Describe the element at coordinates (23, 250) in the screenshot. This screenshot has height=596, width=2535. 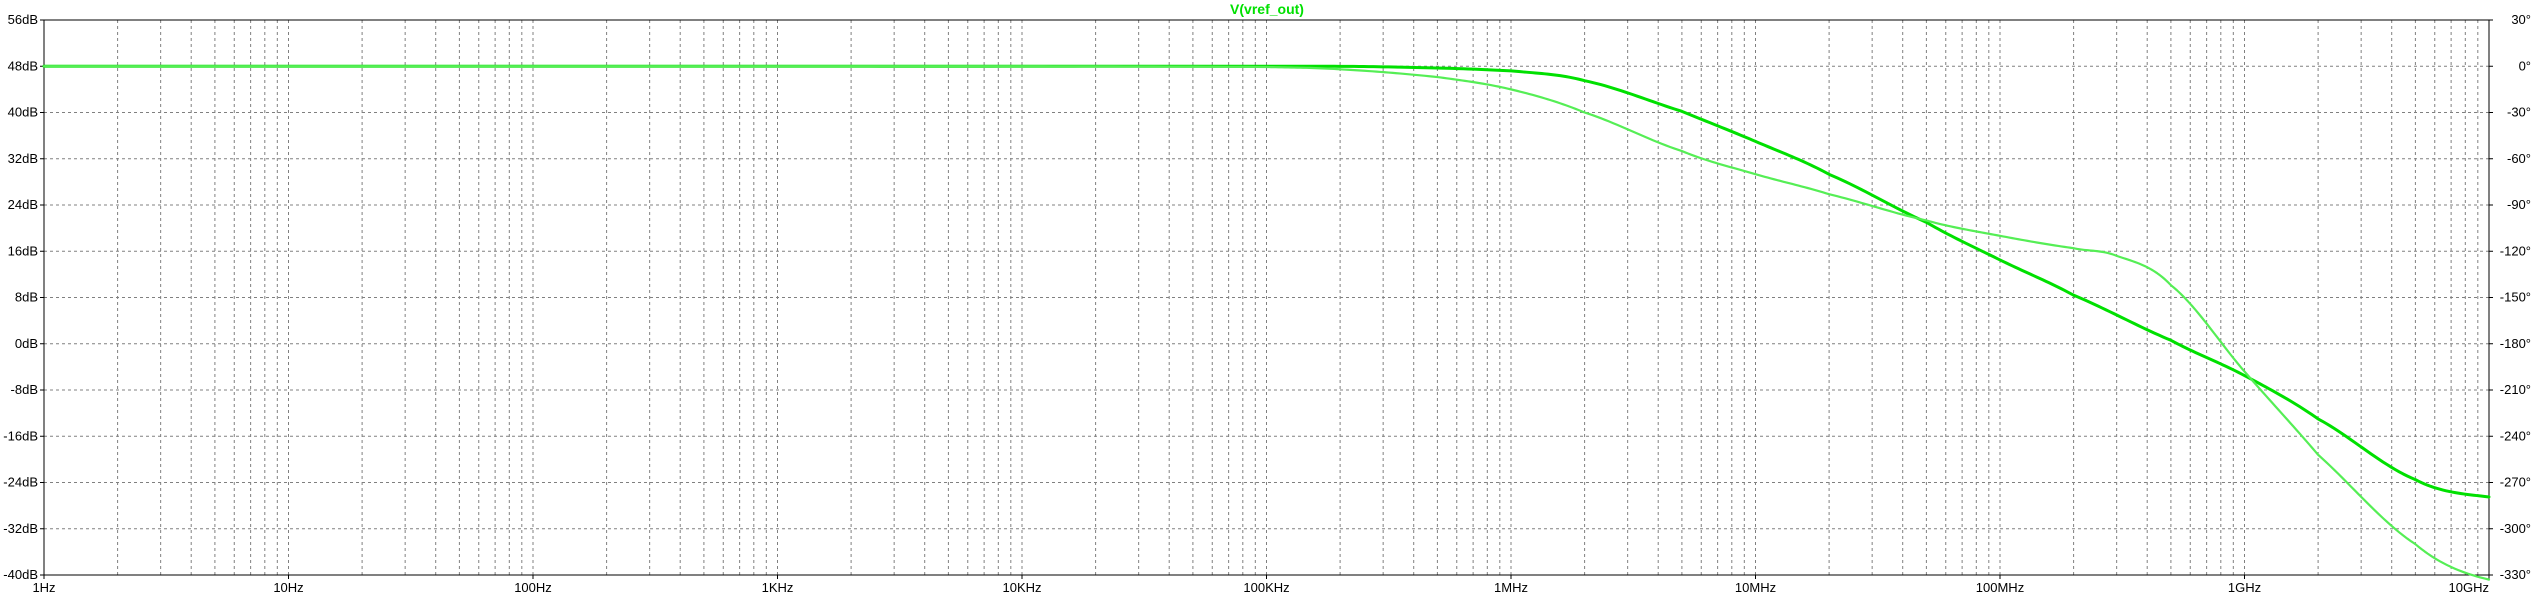
I see `left-tick-label: 16dB` at that location.